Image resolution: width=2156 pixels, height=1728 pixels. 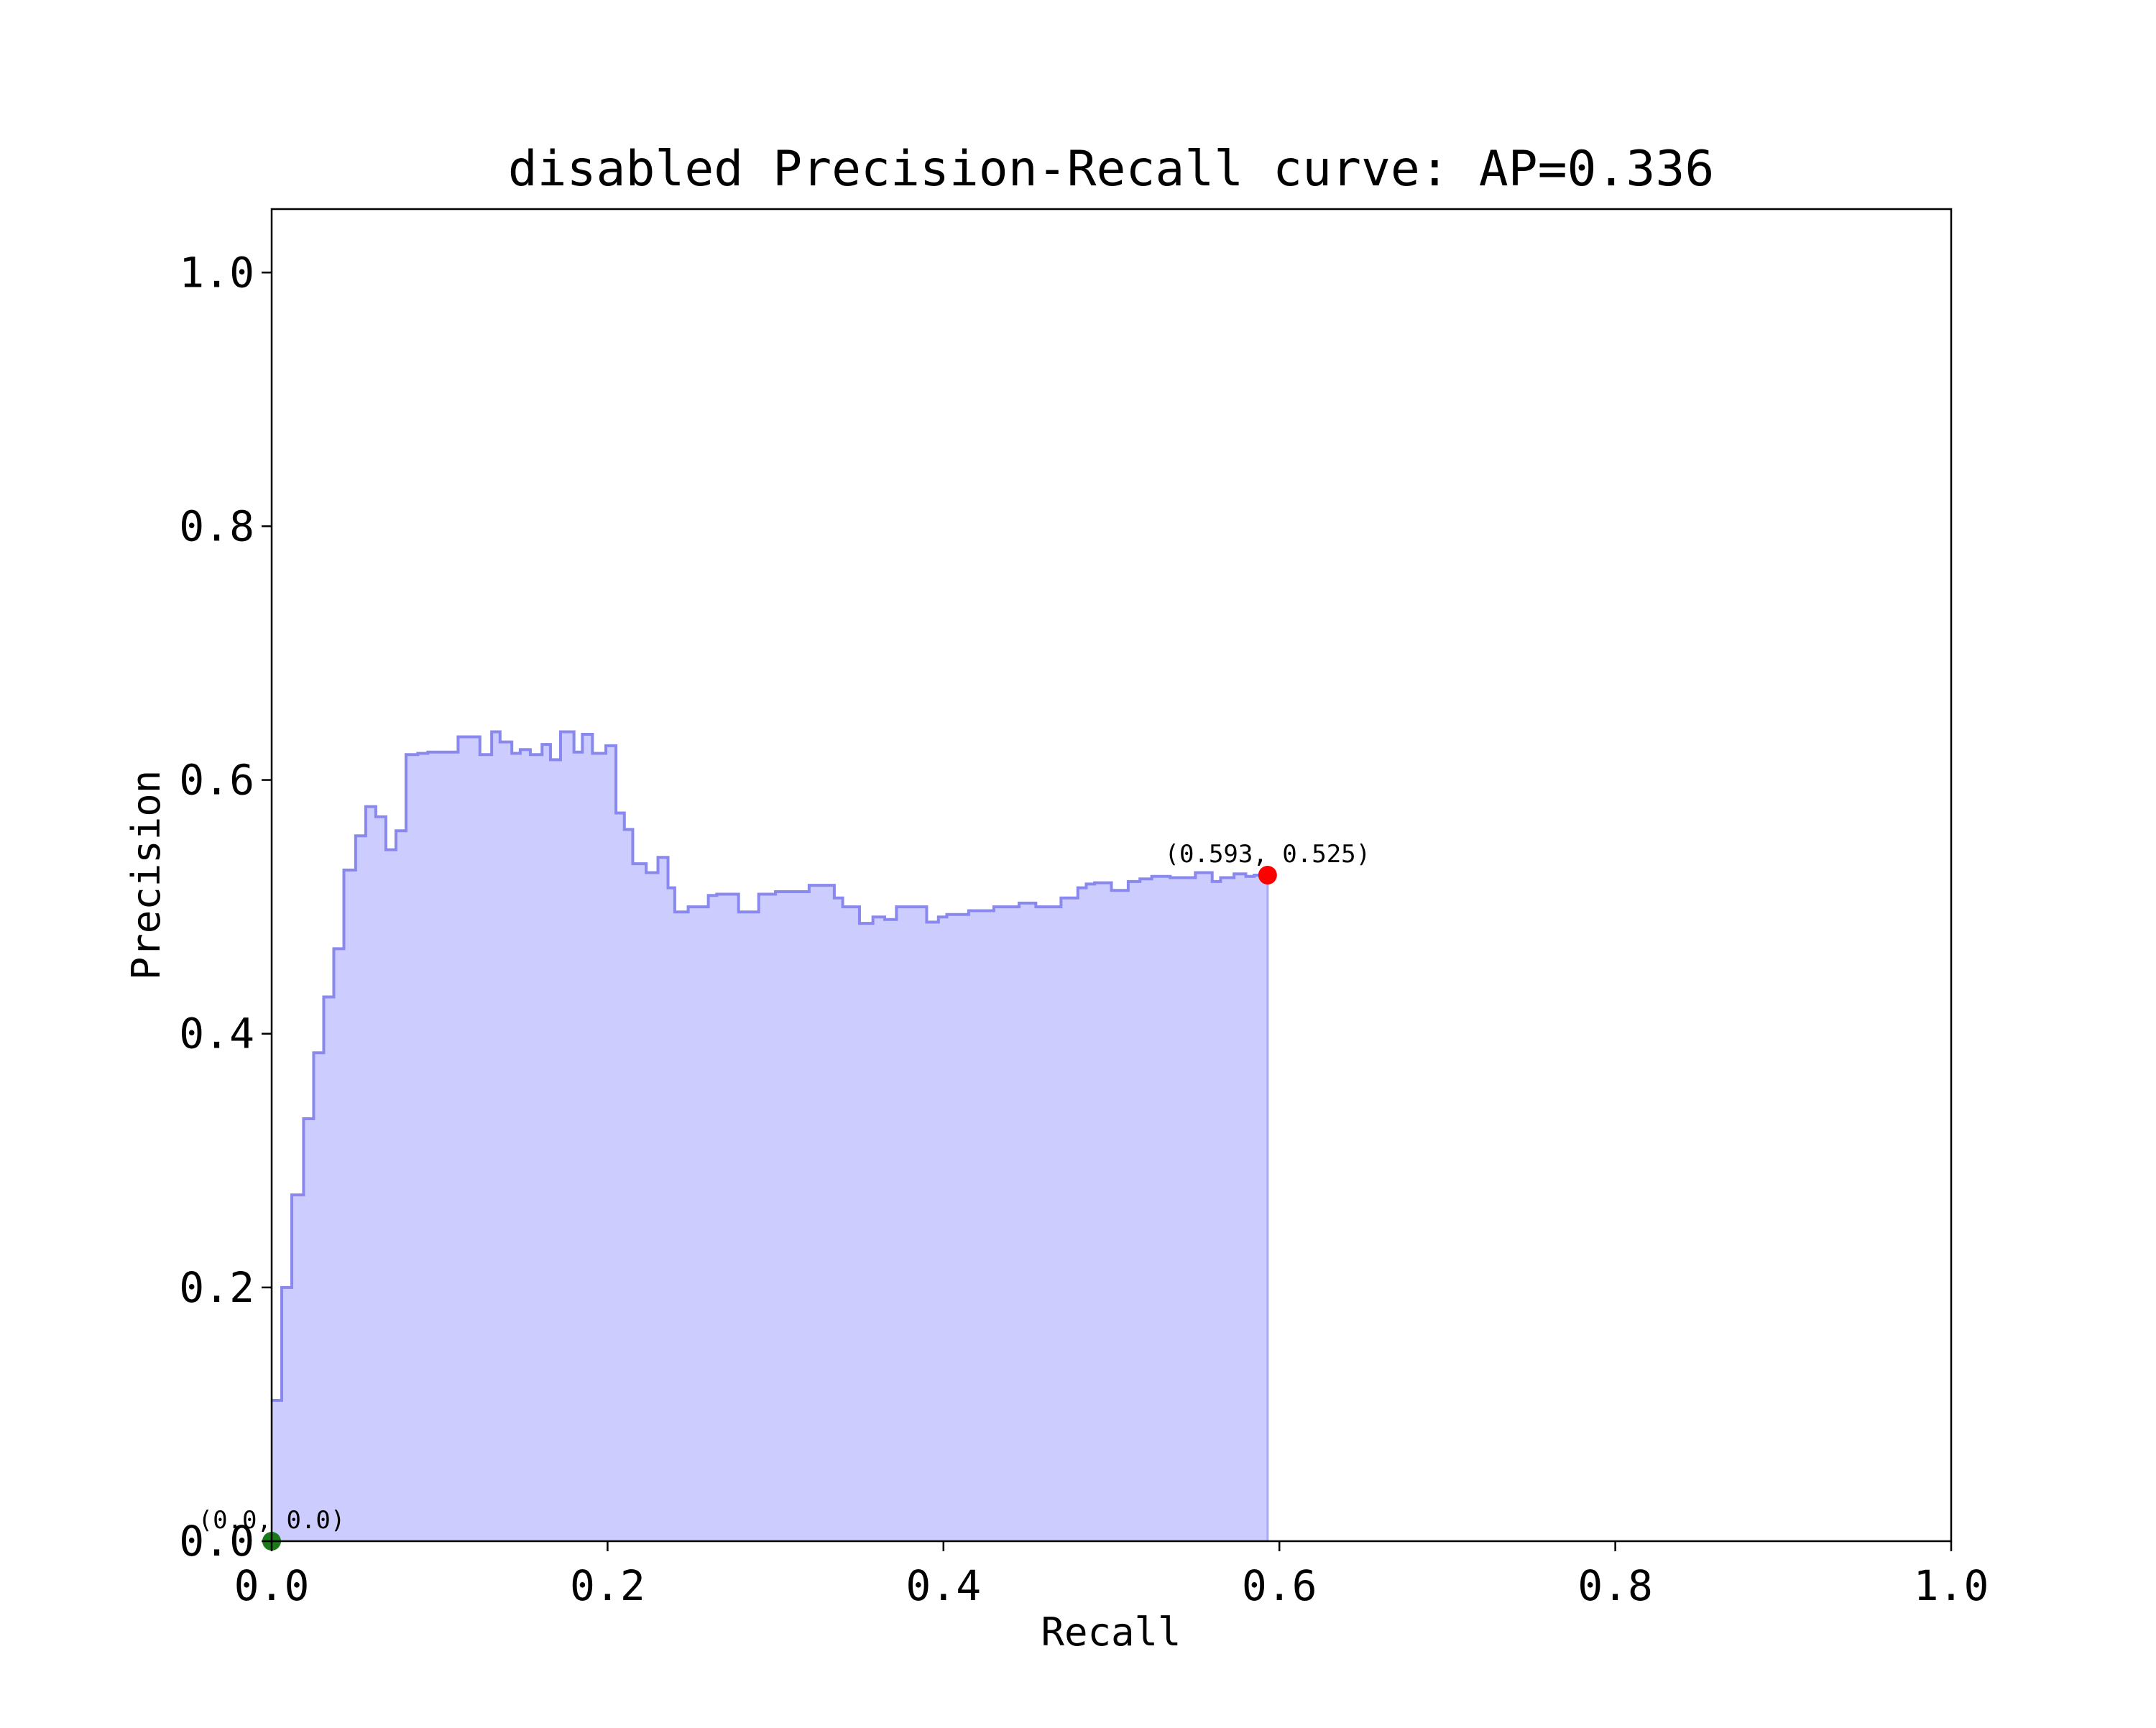 What do you see at coordinates (1267, 875) in the screenshot?
I see `end-point-marker` at bounding box center [1267, 875].